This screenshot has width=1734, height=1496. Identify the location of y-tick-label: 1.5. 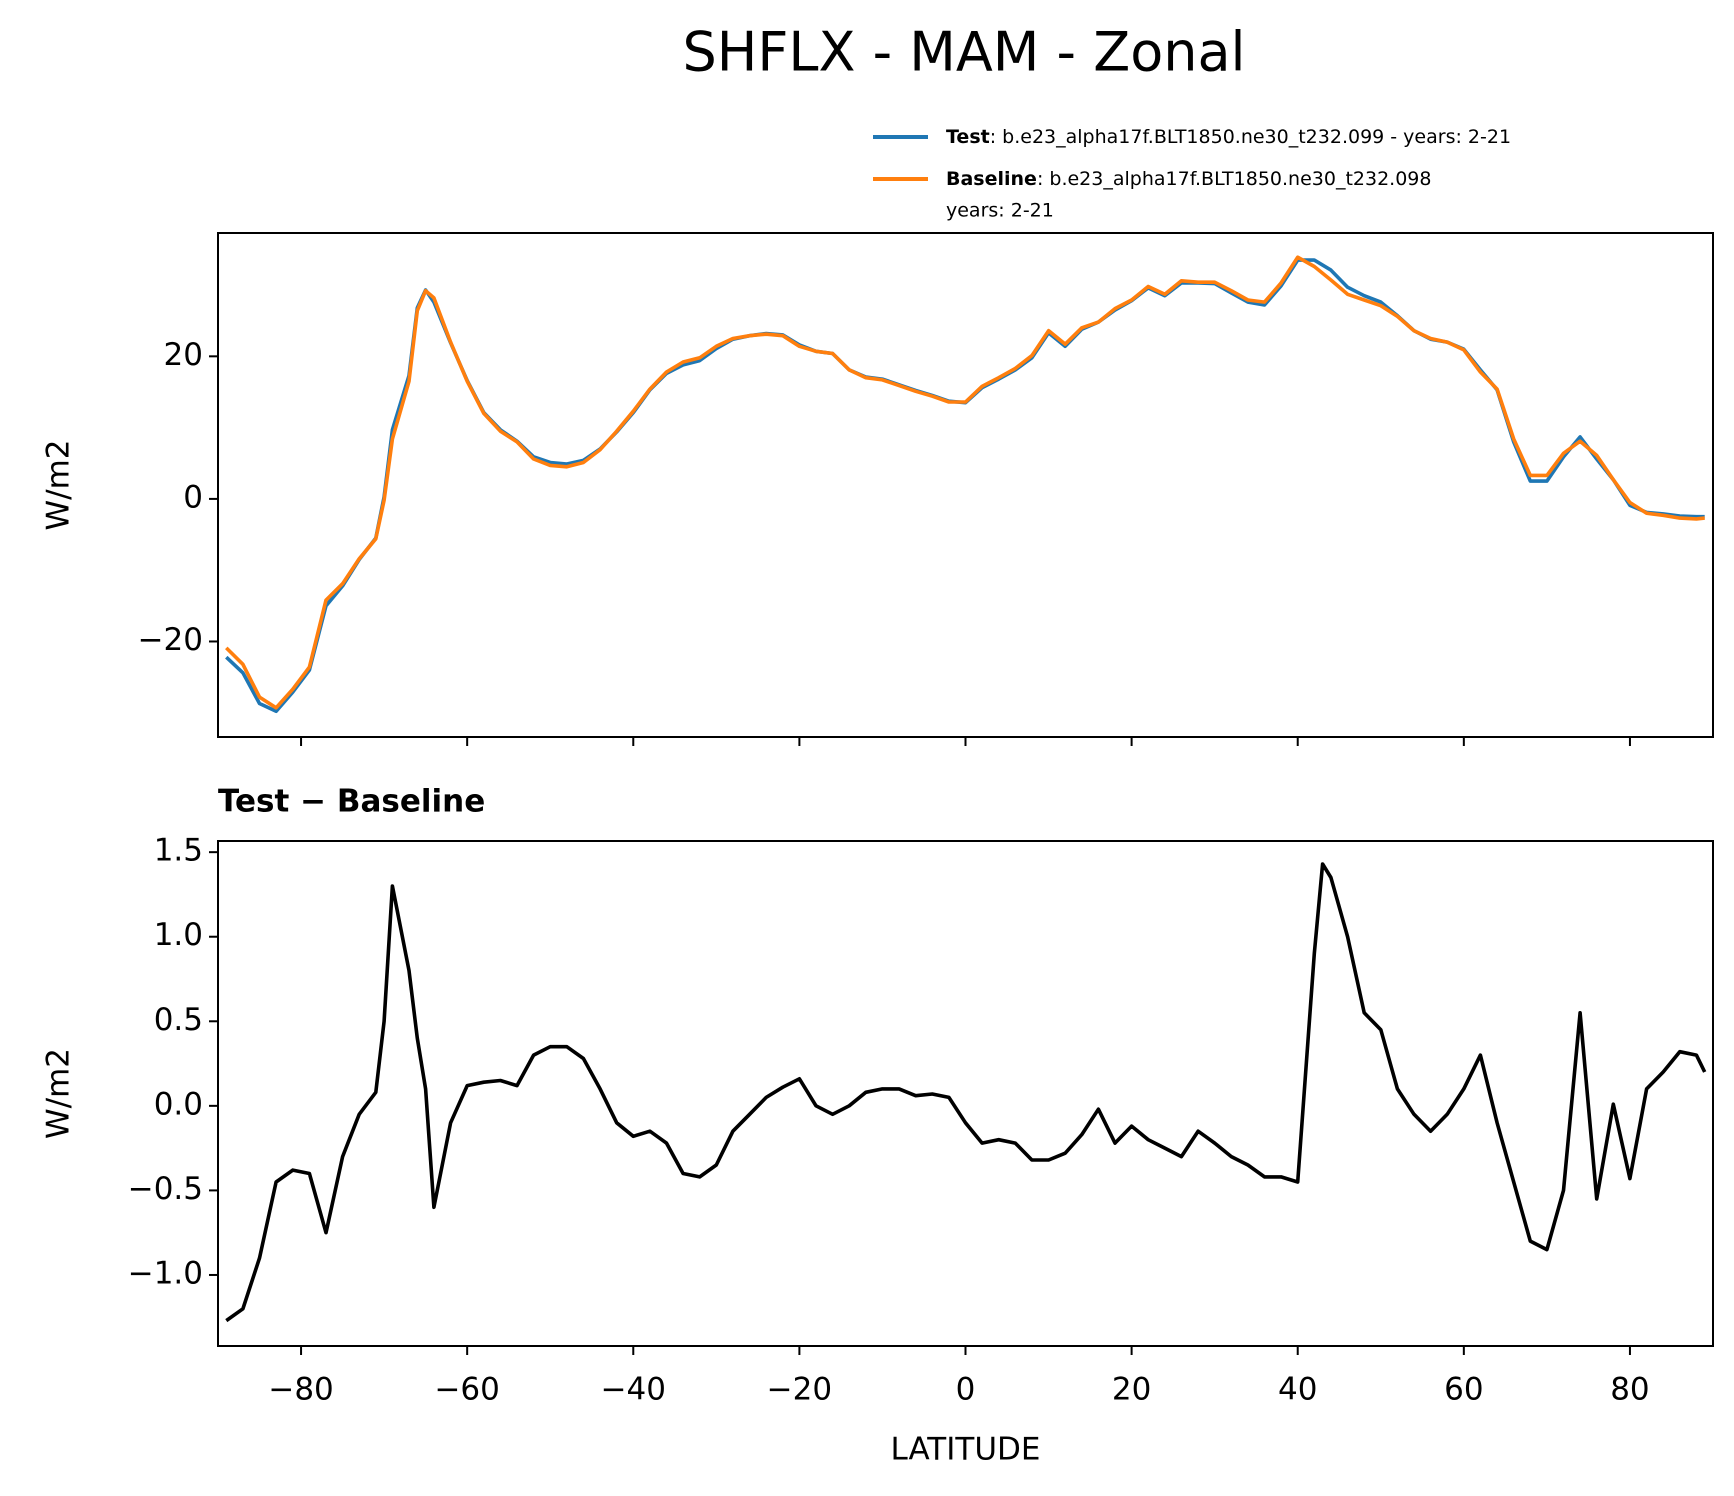
(178, 851).